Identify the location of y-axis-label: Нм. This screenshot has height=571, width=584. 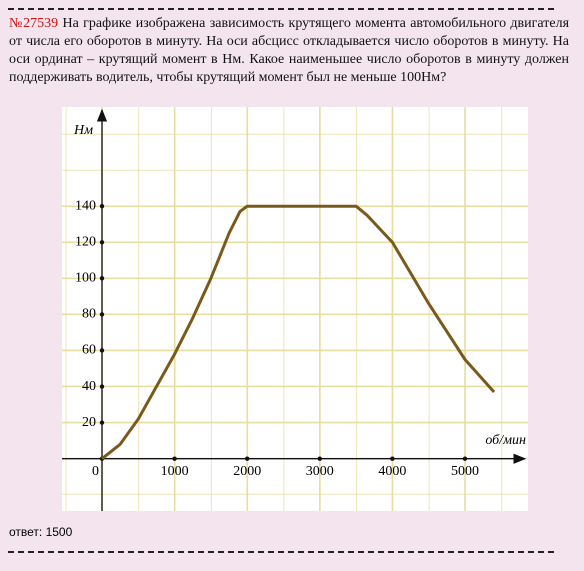
(83, 130).